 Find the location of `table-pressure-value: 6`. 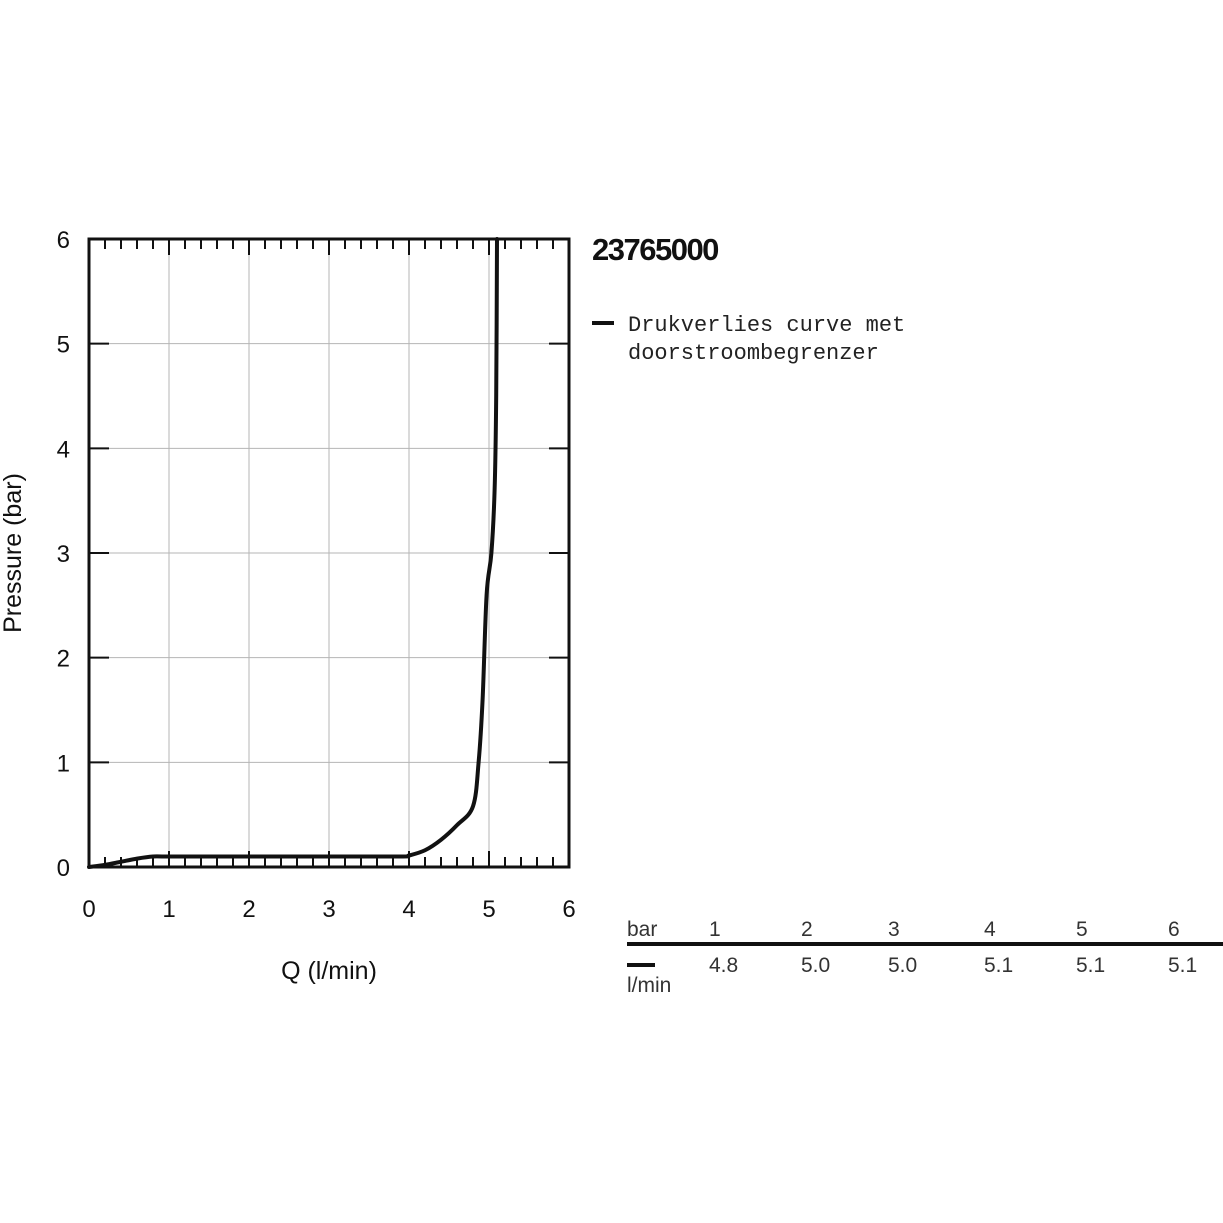

table-pressure-value: 6 is located at coordinates (1174, 929).